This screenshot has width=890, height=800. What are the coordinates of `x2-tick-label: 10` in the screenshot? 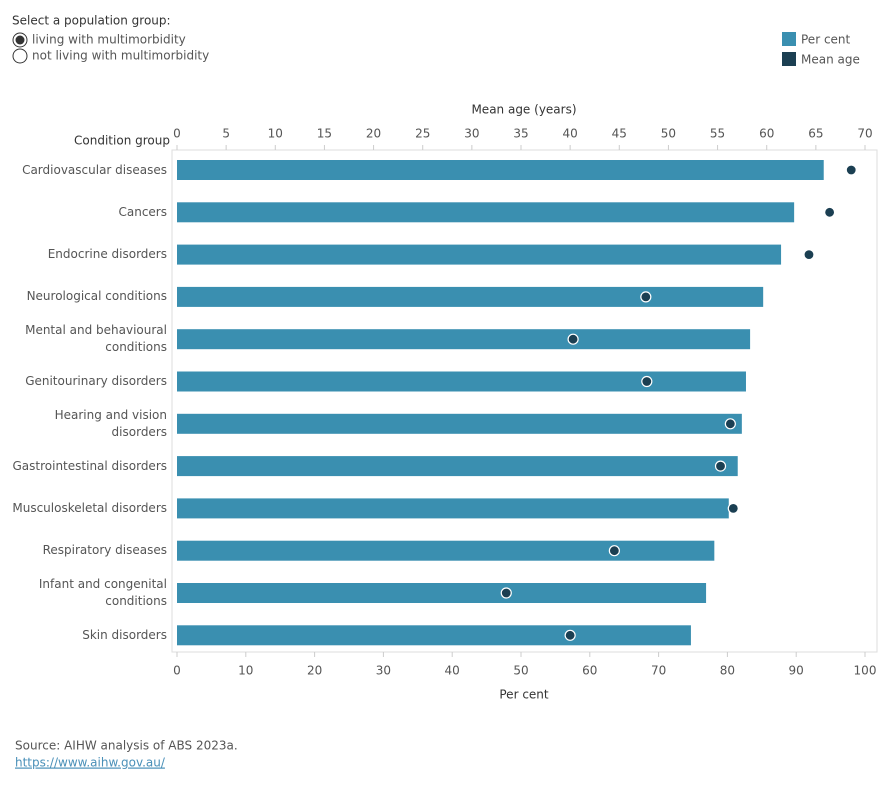 It's located at (275, 134).